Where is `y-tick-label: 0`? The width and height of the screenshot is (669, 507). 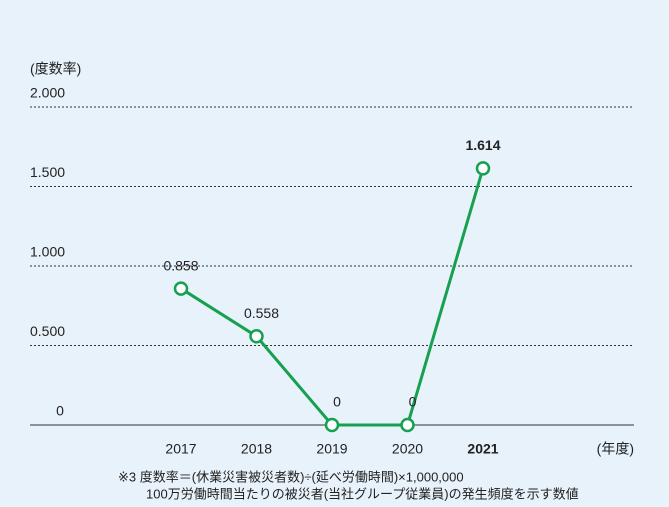 y-tick-label: 0 is located at coordinates (60, 411).